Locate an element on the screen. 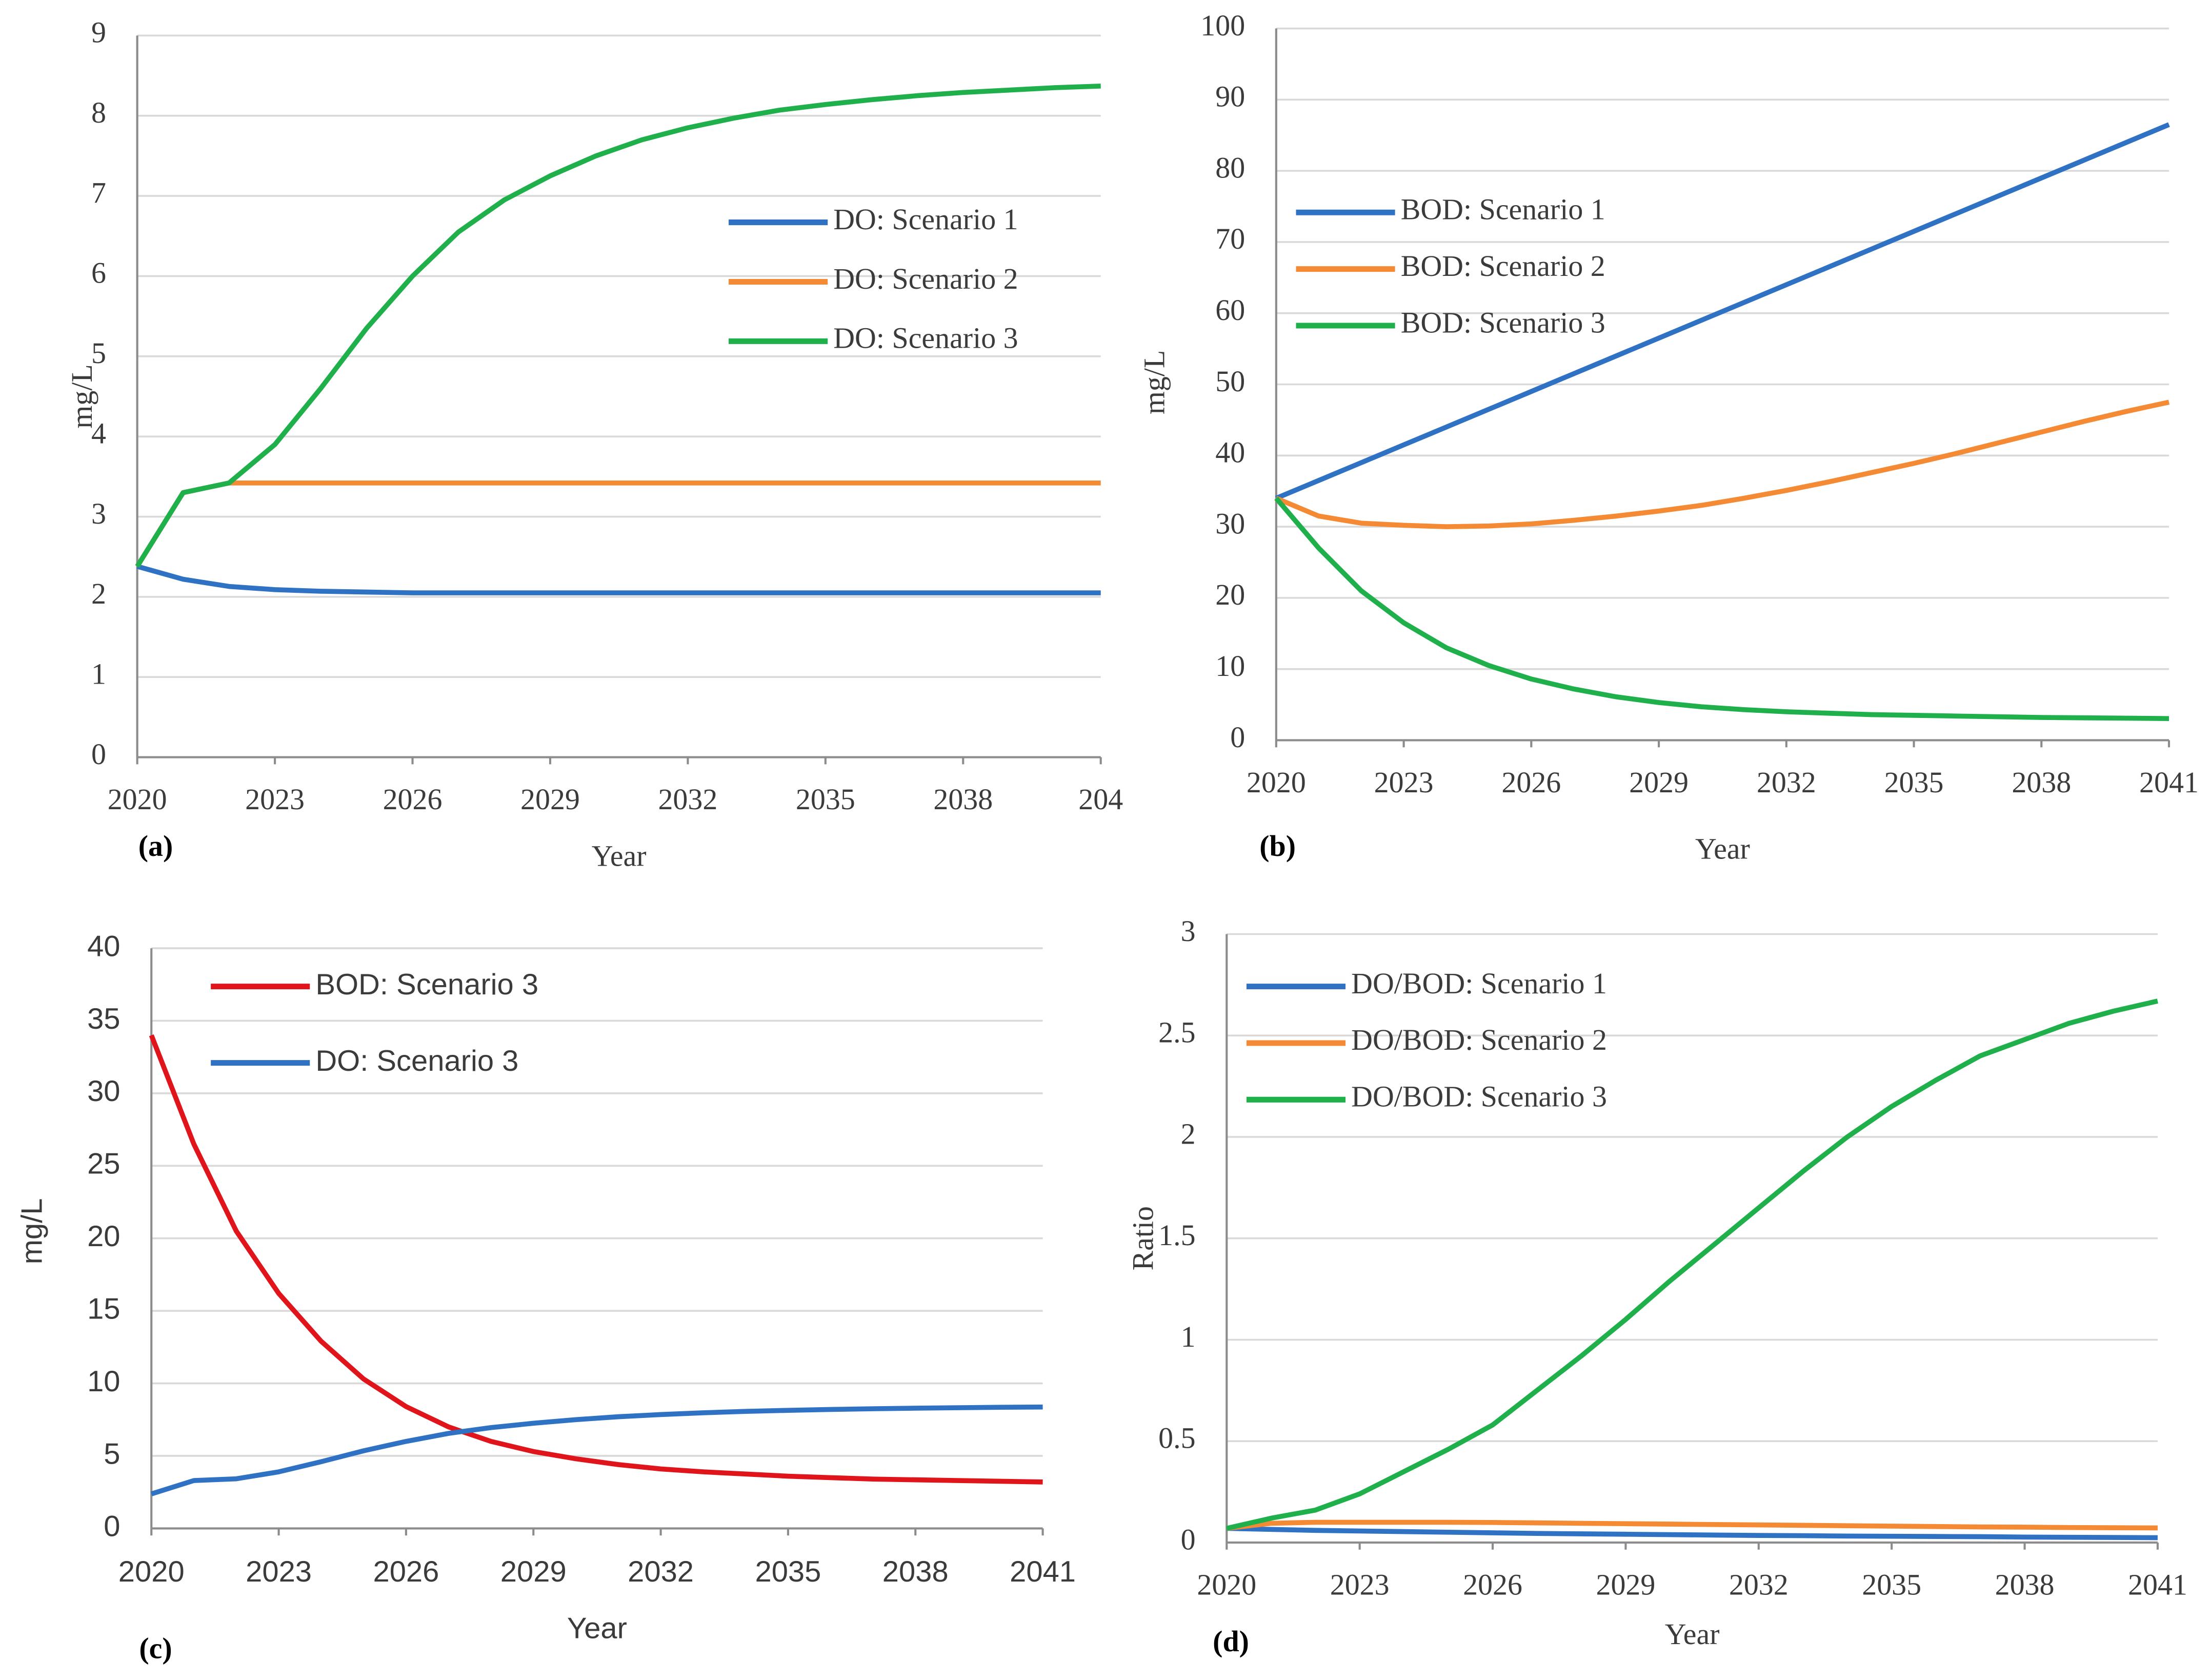 The image size is (2210, 1680). legend-label: DO/BOD: Scenario 2 is located at coordinates (1479, 1039).